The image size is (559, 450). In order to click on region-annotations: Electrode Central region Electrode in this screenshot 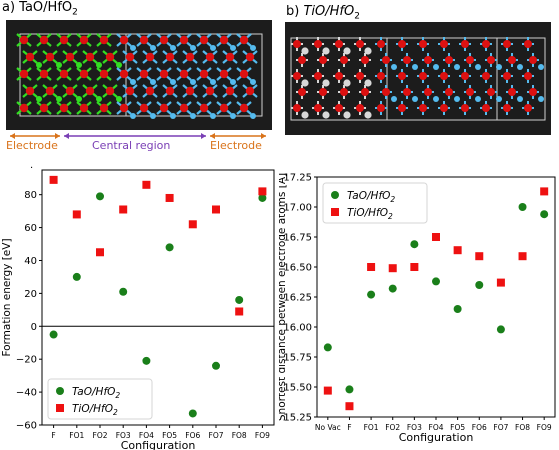, I will do `click(136, 142)`.